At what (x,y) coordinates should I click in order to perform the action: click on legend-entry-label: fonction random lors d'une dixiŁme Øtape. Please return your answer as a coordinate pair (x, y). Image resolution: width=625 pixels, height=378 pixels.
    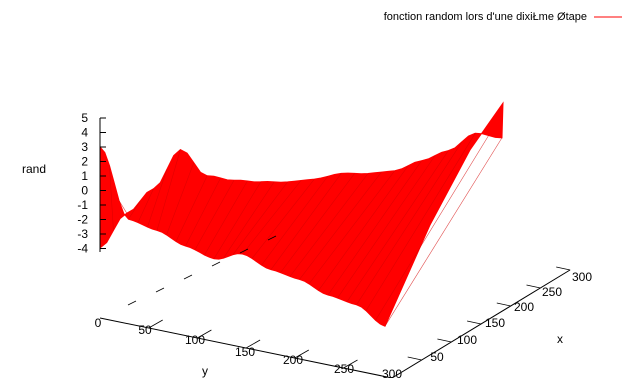
    Looking at the image, I should click on (485, 17).